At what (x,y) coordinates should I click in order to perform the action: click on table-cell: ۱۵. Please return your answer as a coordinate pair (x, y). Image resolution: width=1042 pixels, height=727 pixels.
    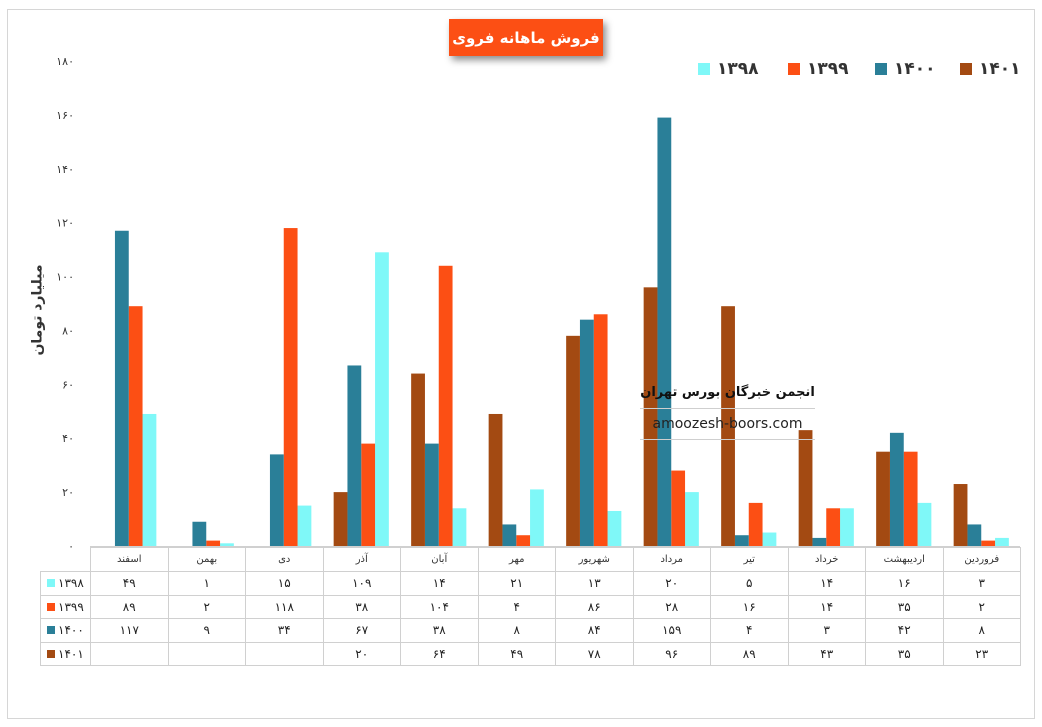
    Looking at the image, I should click on (284, 583).